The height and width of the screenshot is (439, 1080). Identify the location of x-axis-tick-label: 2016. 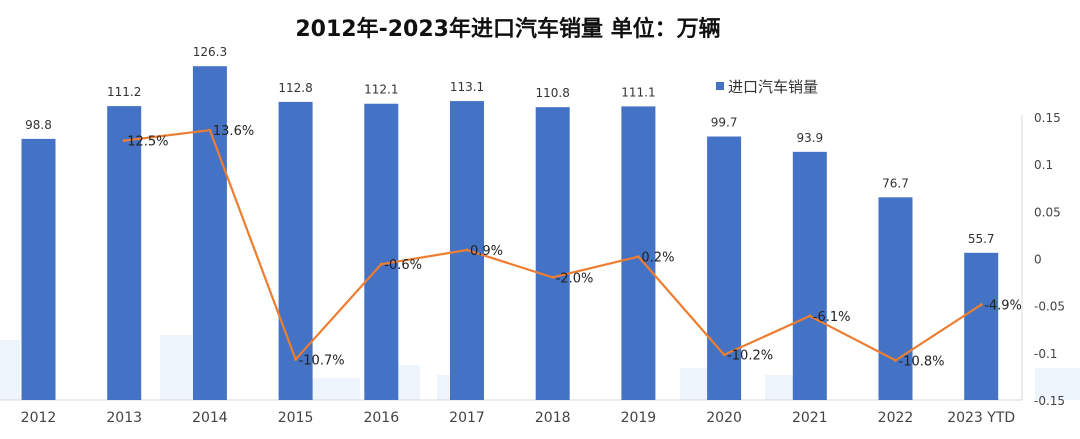
(381, 418).